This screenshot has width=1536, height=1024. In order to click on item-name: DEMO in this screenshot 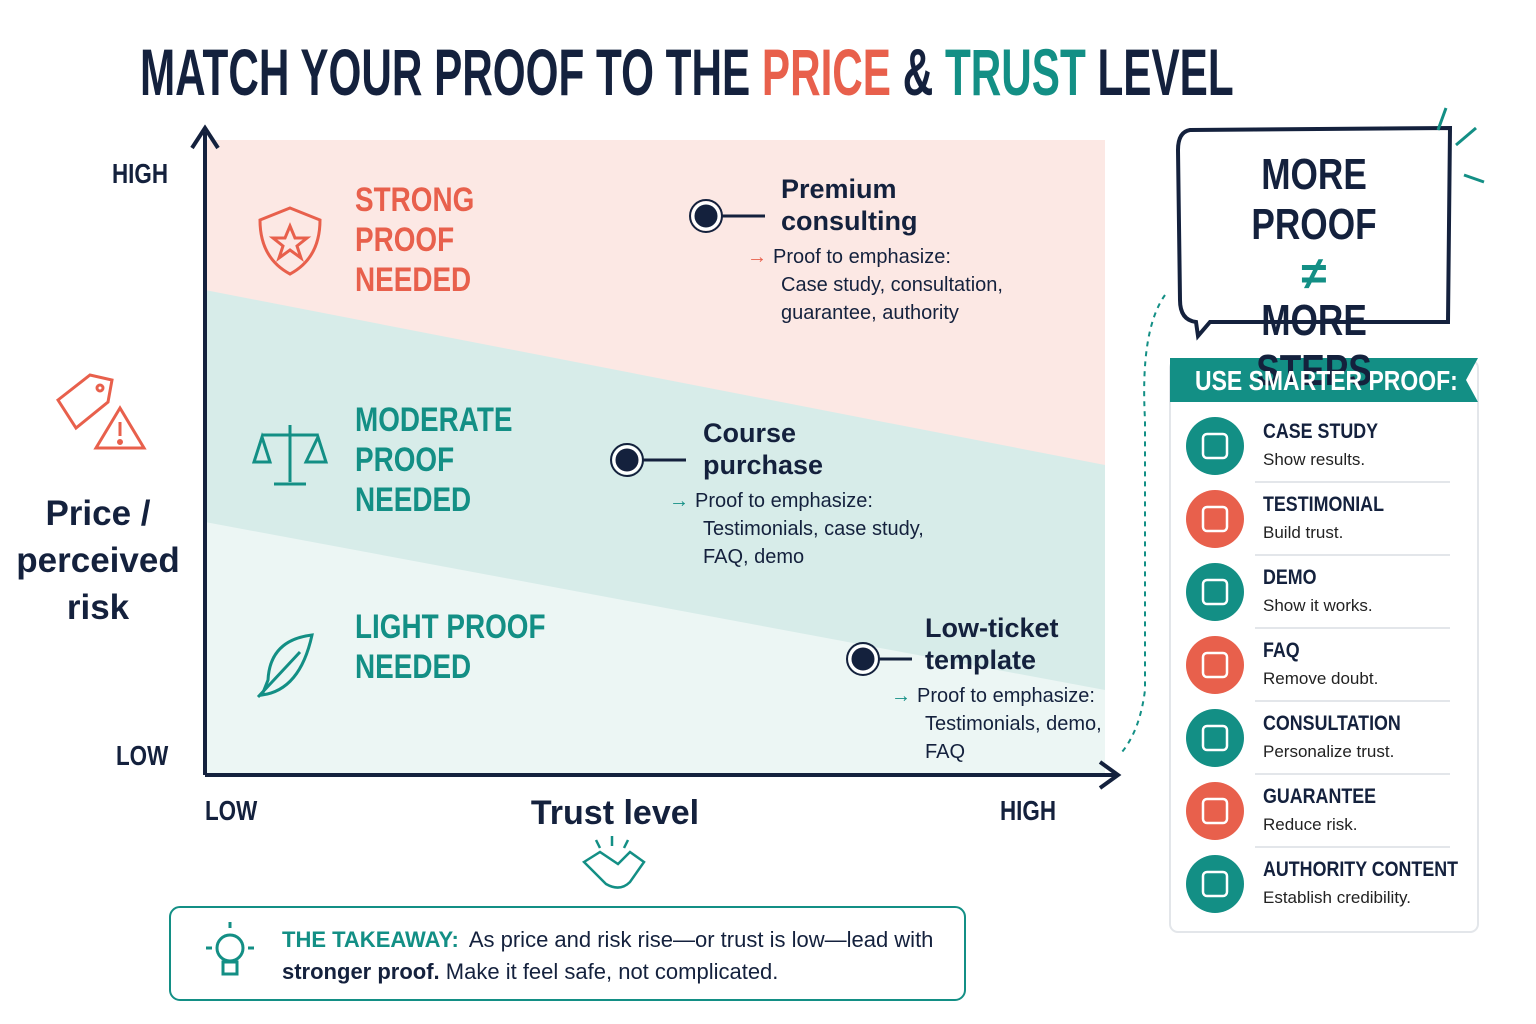, I will do `click(1290, 577)`.